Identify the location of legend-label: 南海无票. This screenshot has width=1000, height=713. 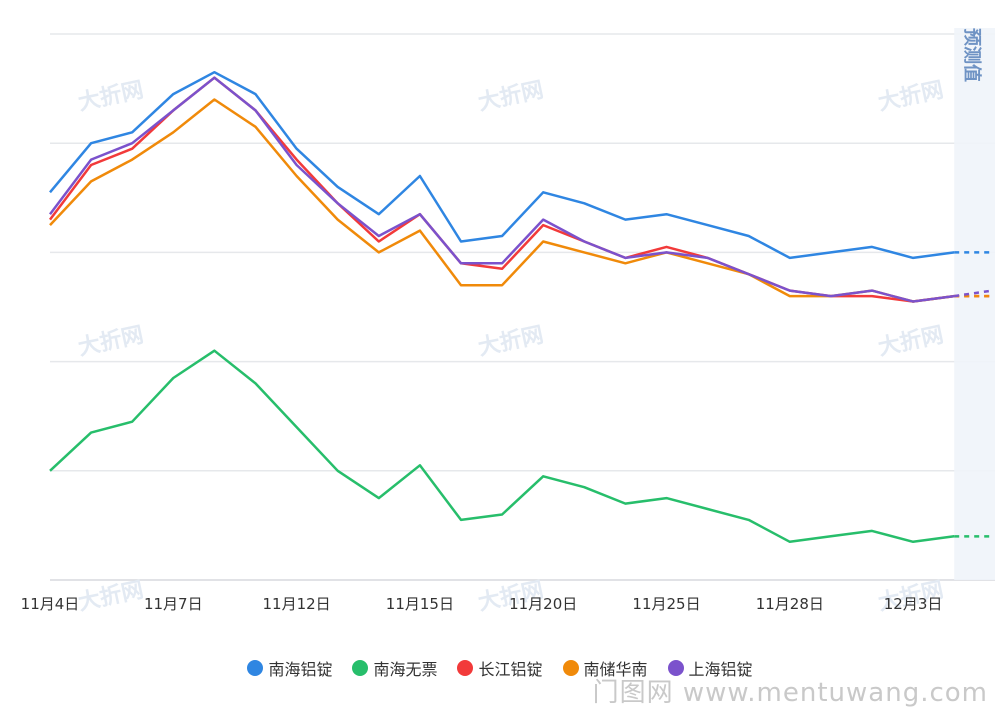
(405, 669).